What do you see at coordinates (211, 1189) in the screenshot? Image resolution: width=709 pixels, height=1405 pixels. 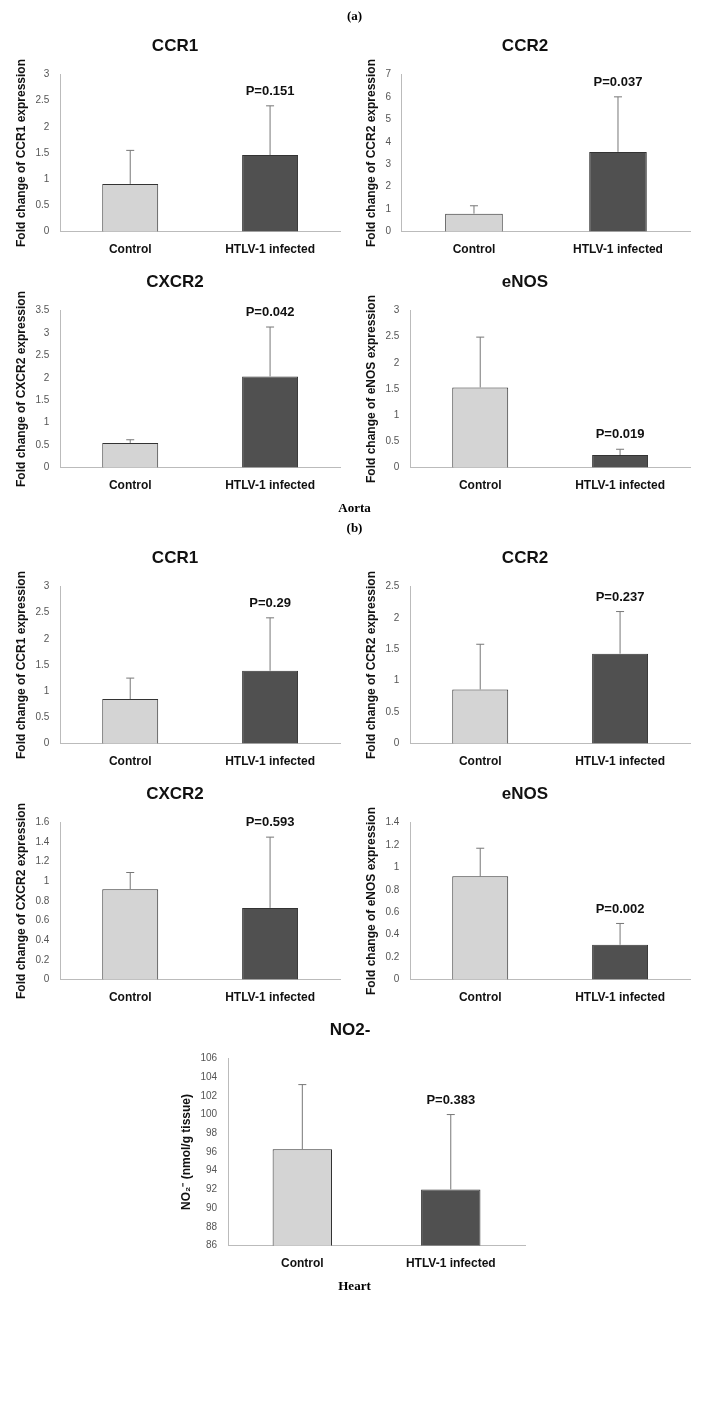 I see `y-tick-label: 92` at bounding box center [211, 1189].